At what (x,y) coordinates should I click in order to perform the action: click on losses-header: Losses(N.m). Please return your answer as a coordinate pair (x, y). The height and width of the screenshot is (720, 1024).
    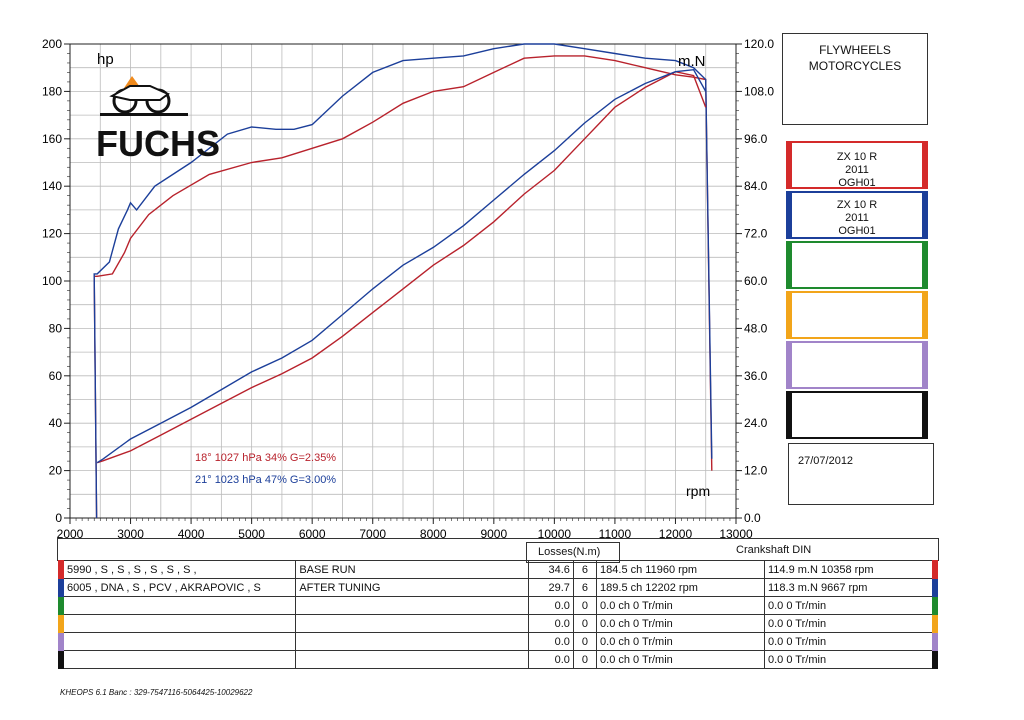
    Looking at the image, I should click on (569, 552).